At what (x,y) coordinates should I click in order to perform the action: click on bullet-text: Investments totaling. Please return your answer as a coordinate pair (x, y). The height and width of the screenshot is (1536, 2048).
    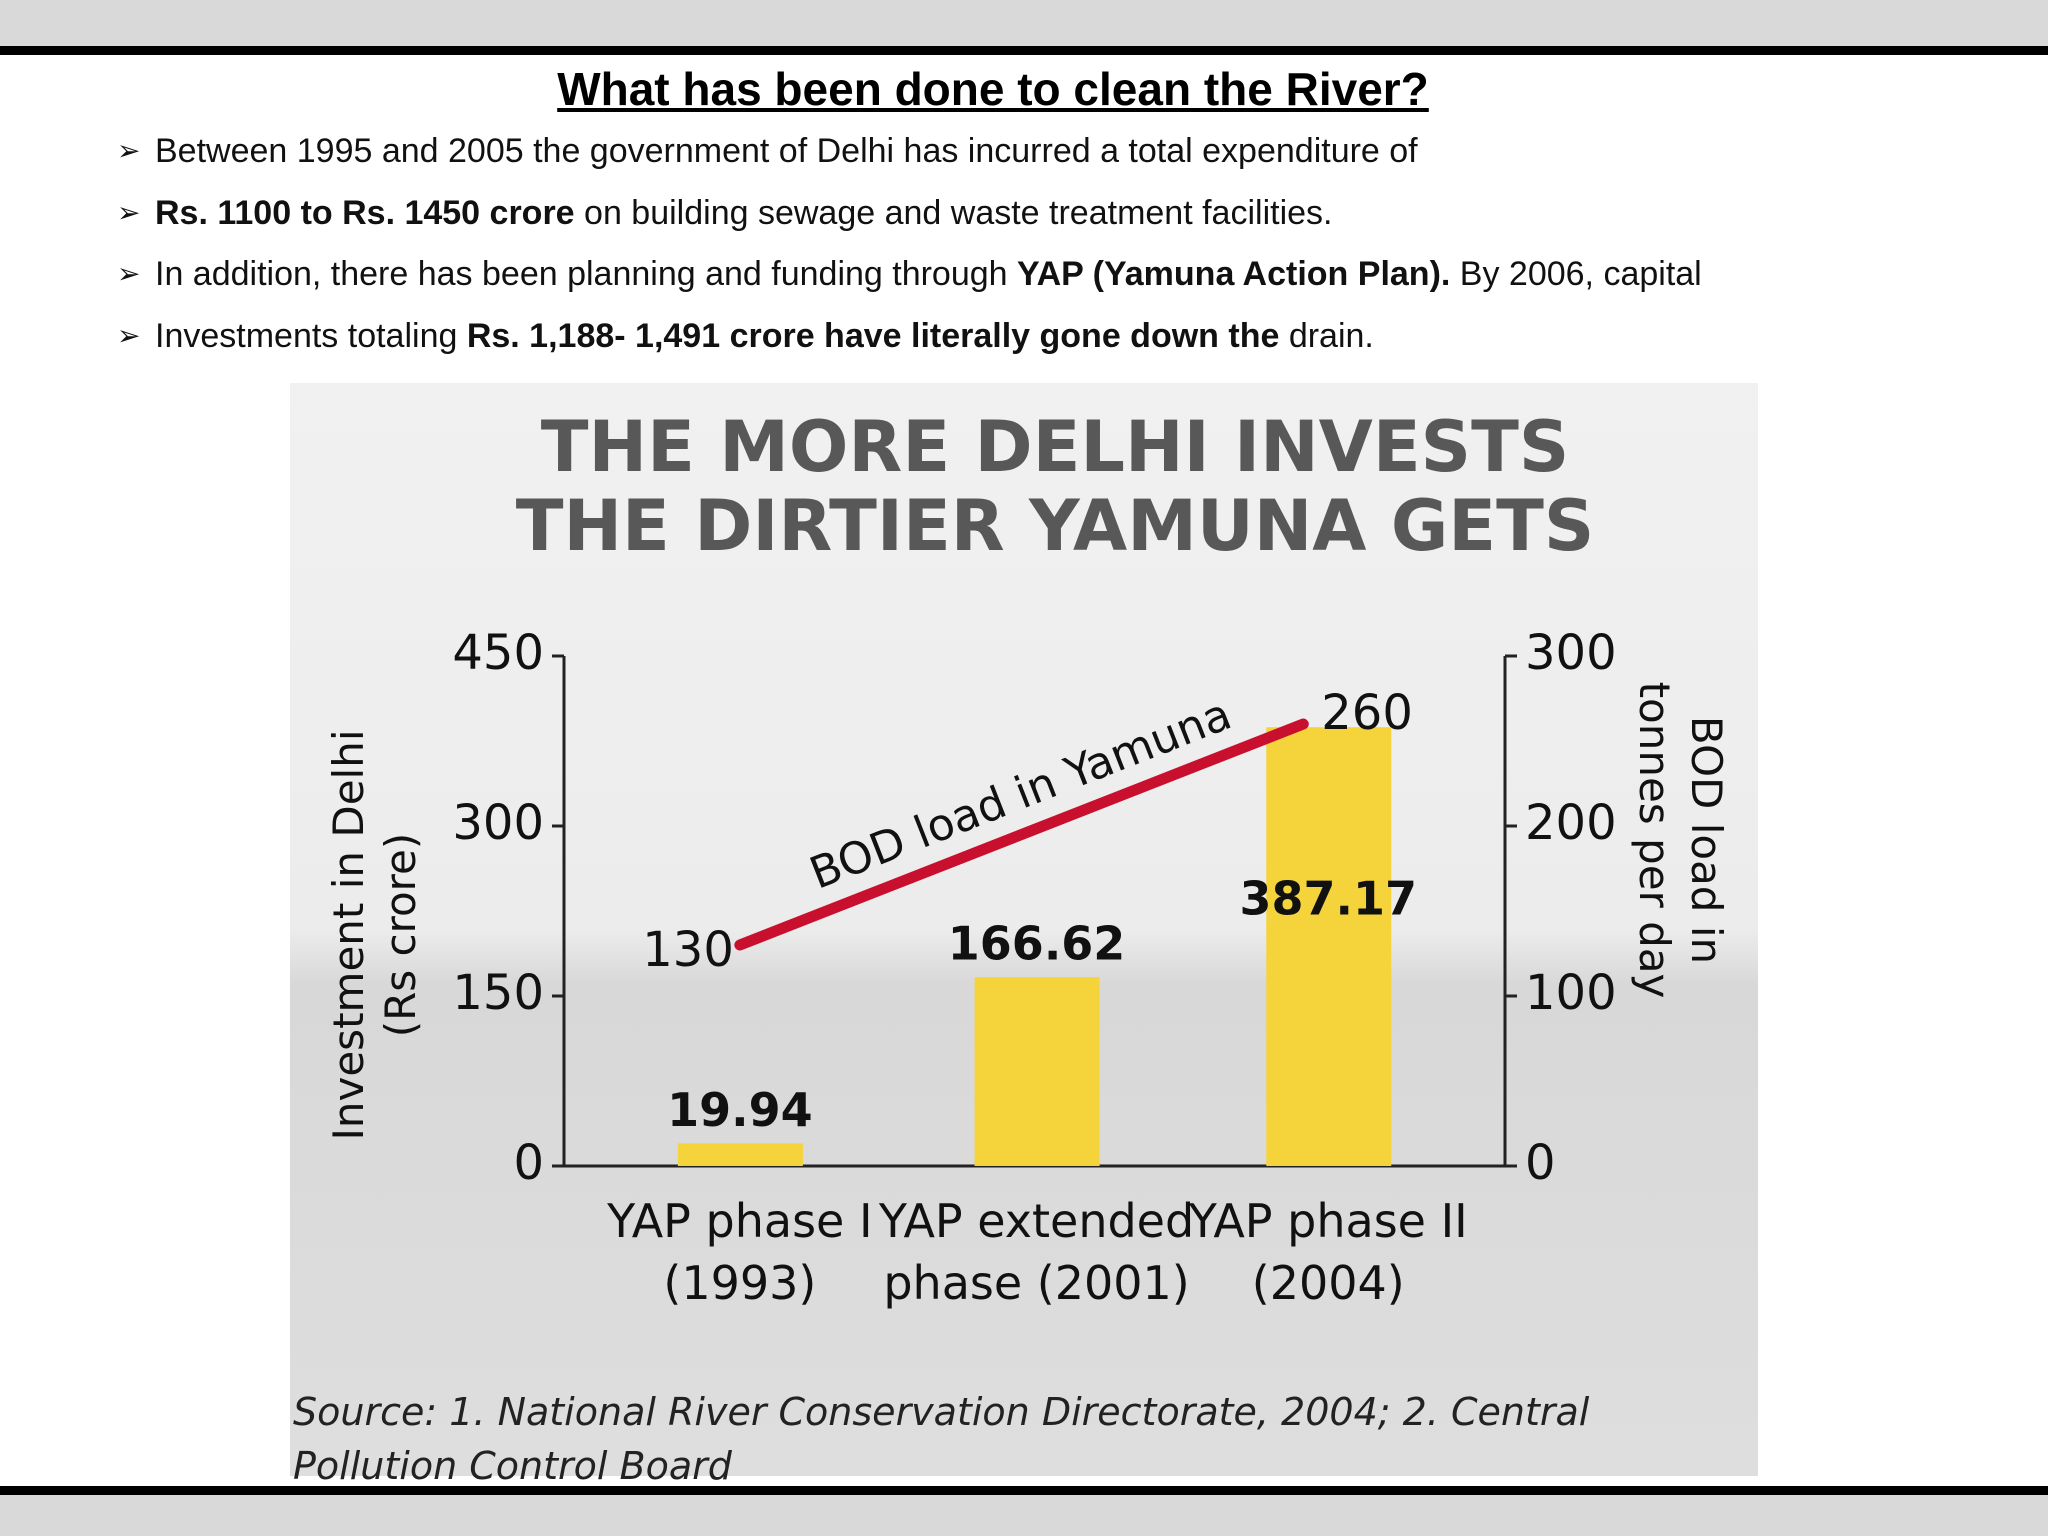
    Looking at the image, I should click on (311, 335).